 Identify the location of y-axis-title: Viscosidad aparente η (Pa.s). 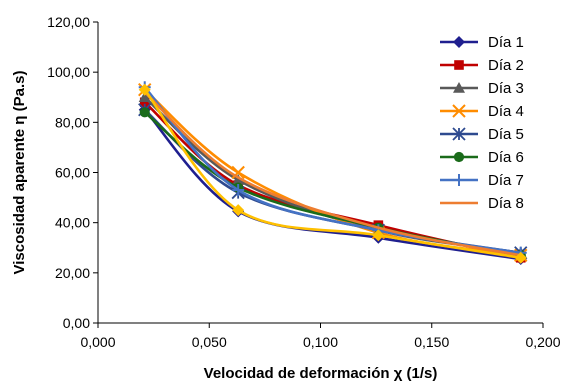
(19, 173).